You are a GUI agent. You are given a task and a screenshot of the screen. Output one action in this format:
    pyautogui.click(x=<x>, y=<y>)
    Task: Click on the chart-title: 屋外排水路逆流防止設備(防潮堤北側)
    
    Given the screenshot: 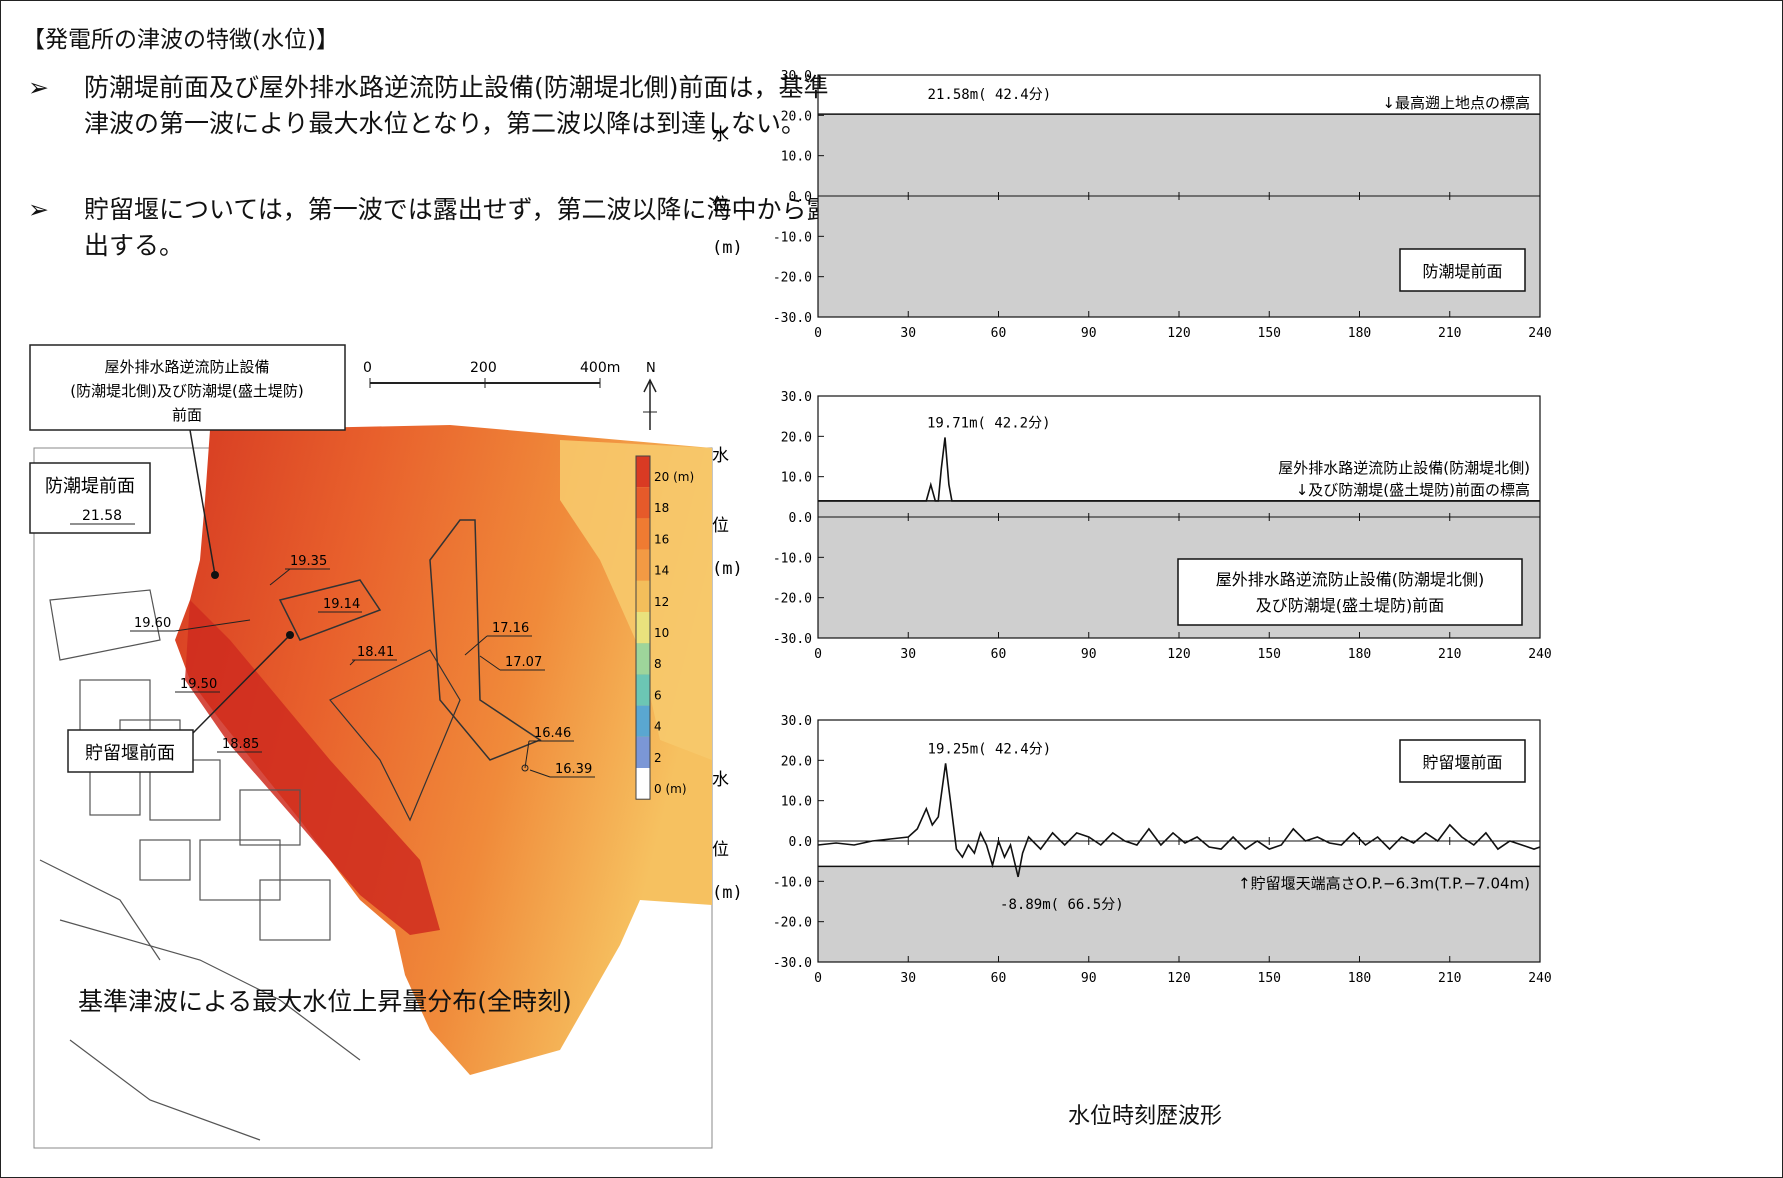 What is the action you would take?
    pyautogui.click(x=1350, y=579)
    